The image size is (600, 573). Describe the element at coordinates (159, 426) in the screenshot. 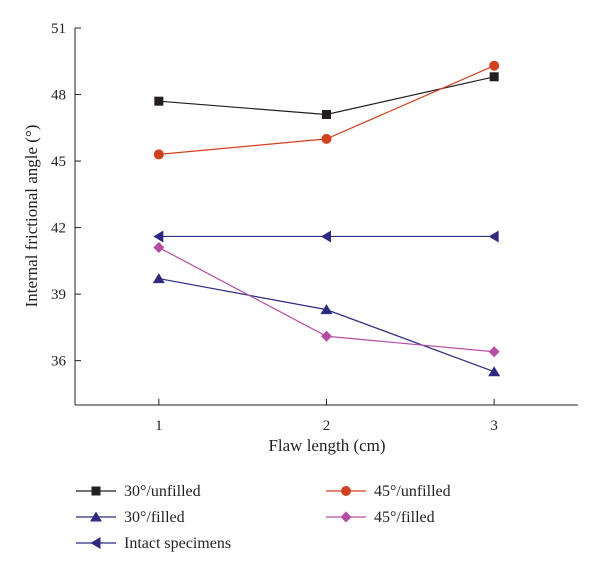

I see `x-tick-label: 1` at that location.